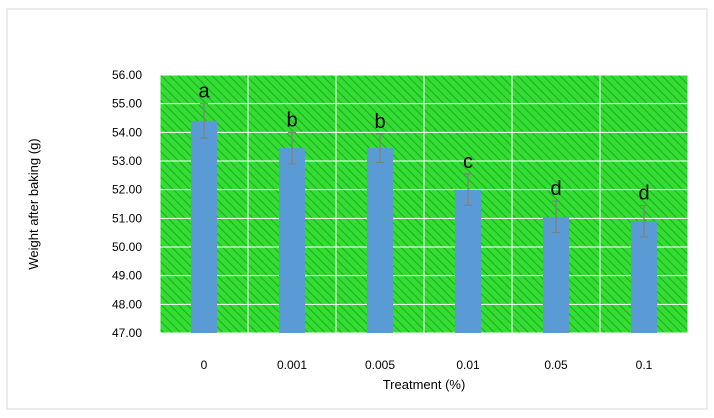 The width and height of the screenshot is (714, 418). What do you see at coordinates (204, 92) in the screenshot?
I see `significance-letter: a` at bounding box center [204, 92].